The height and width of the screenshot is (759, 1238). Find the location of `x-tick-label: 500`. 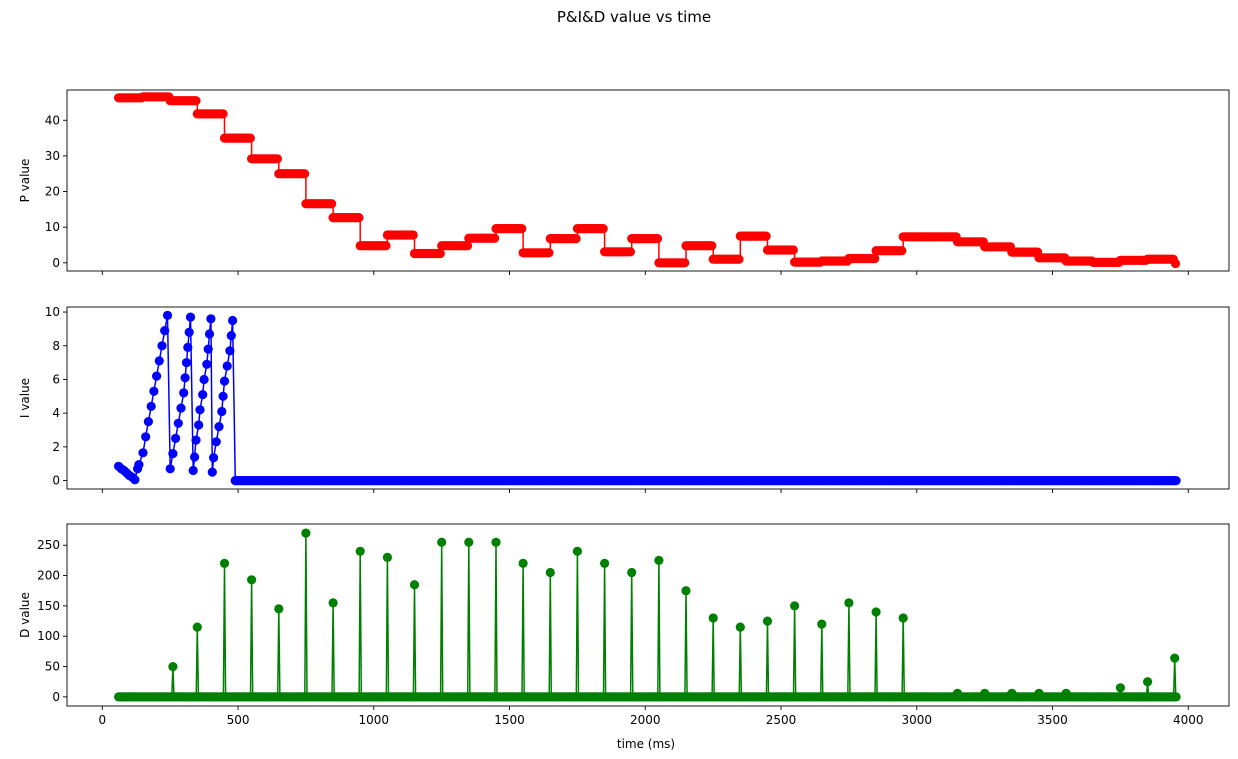

x-tick-label: 500 is located at coordinates (238, 720).